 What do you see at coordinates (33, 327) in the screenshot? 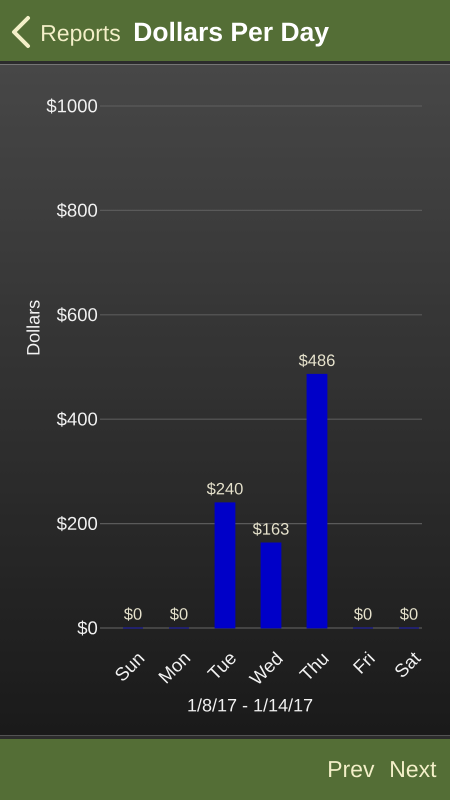
I see `y-axis-title: Dollars` at bounding box center [33, 327].